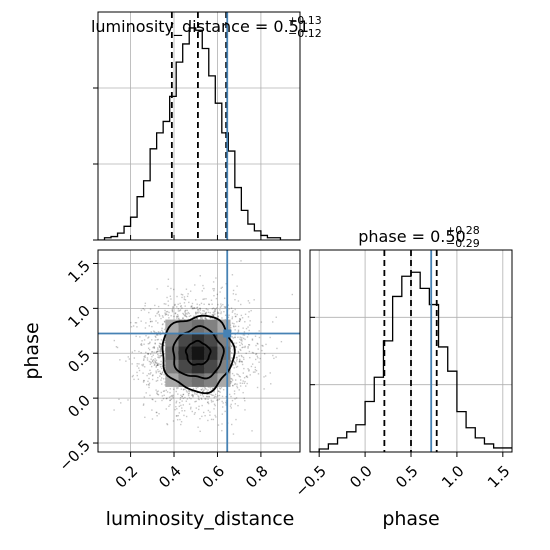  What do you see at coordinates (463, 243) in the screenshot?
I see `phase-title-minus: −0.29` at bounding box center [463, 243].